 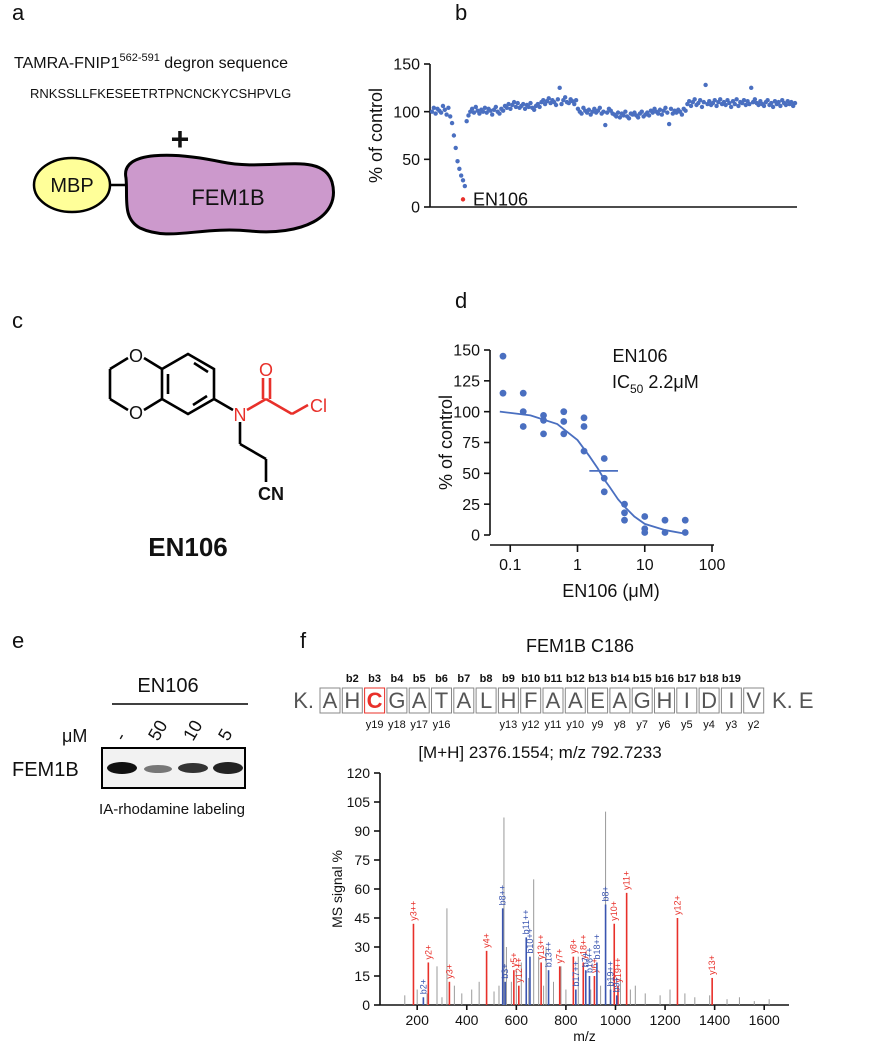 I want to click on x-tick-label: 200, so click(x=418, y=1020).